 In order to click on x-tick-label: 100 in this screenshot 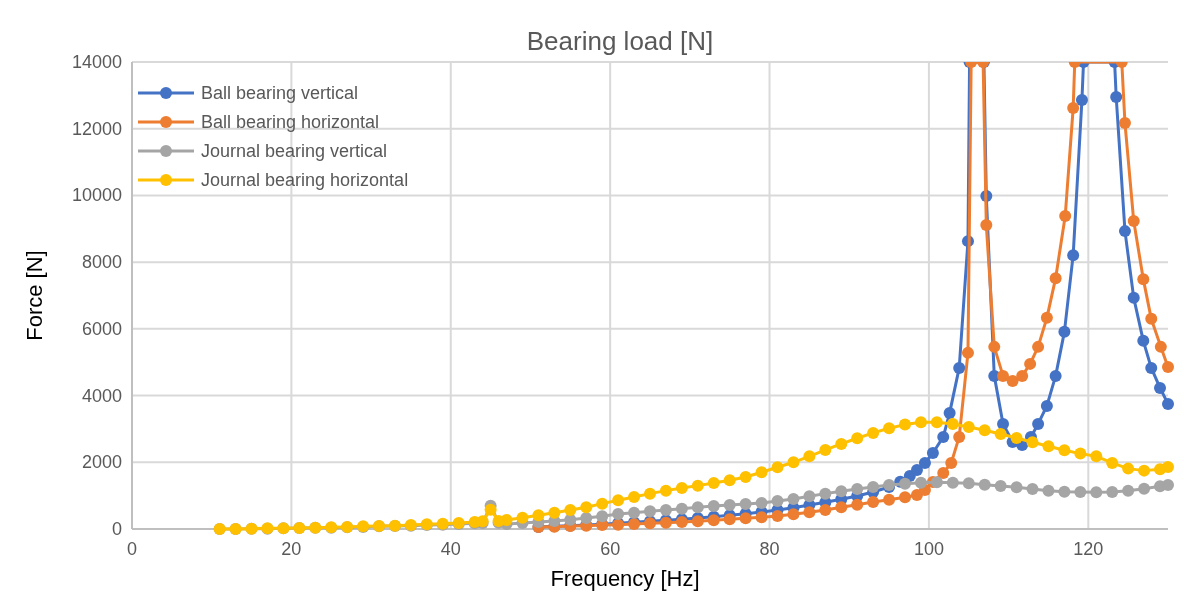, I will do `click(928, 549)`.